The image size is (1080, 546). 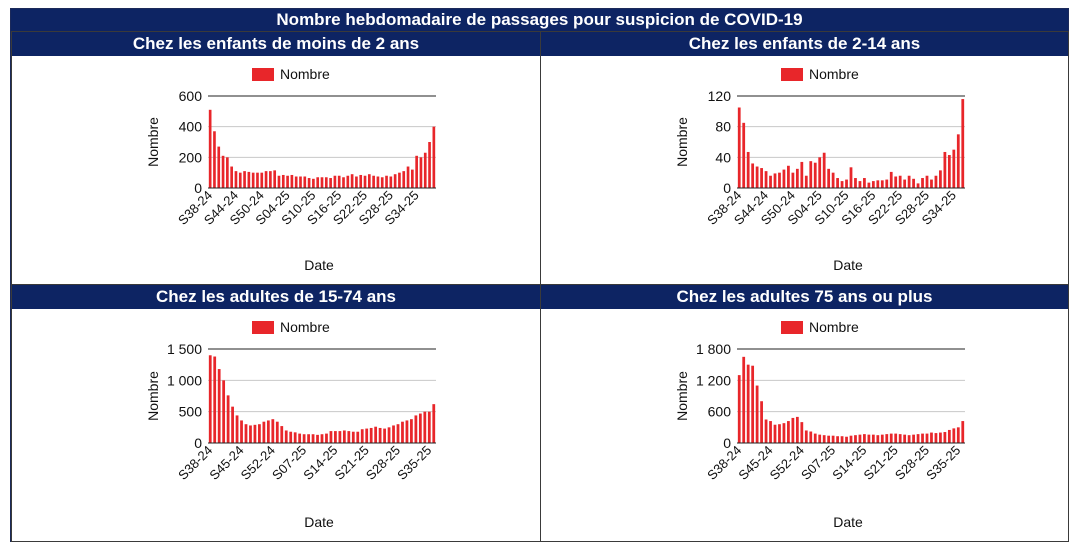 I want to click on y-tick-label: 600, so click(x=191, y=96).